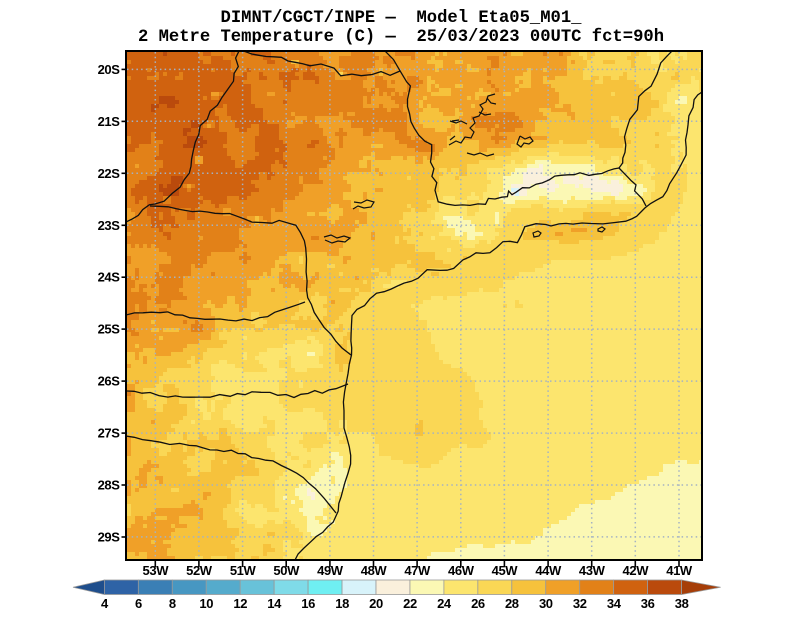 The width and height of the screenshot is (800, 618). What do you see at coordinates (286, 570) in the screenshot?
I see `svg-text: 50W` at bounding box center [286, 570].